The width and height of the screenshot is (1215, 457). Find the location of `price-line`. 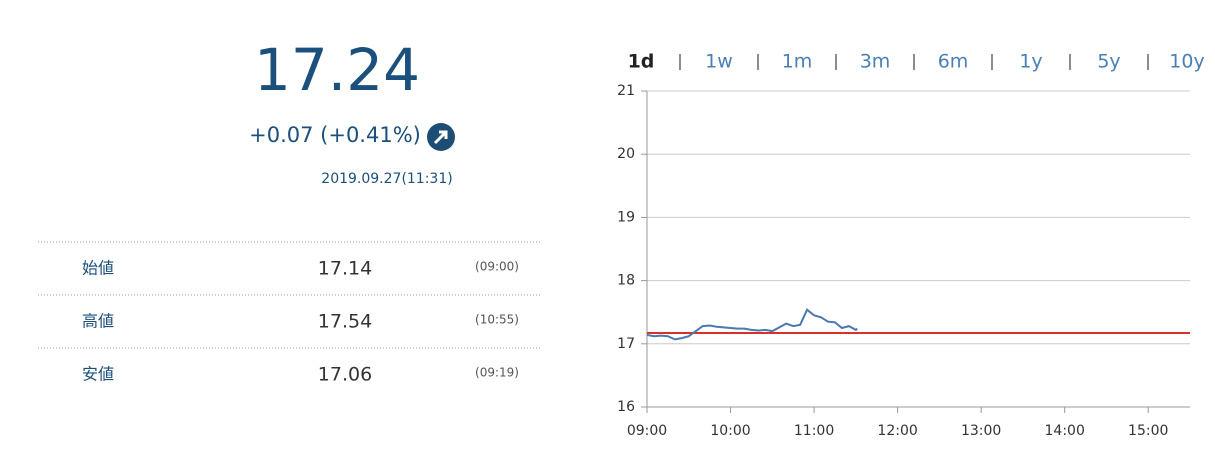

price-line is located at coordinates (752, 324).